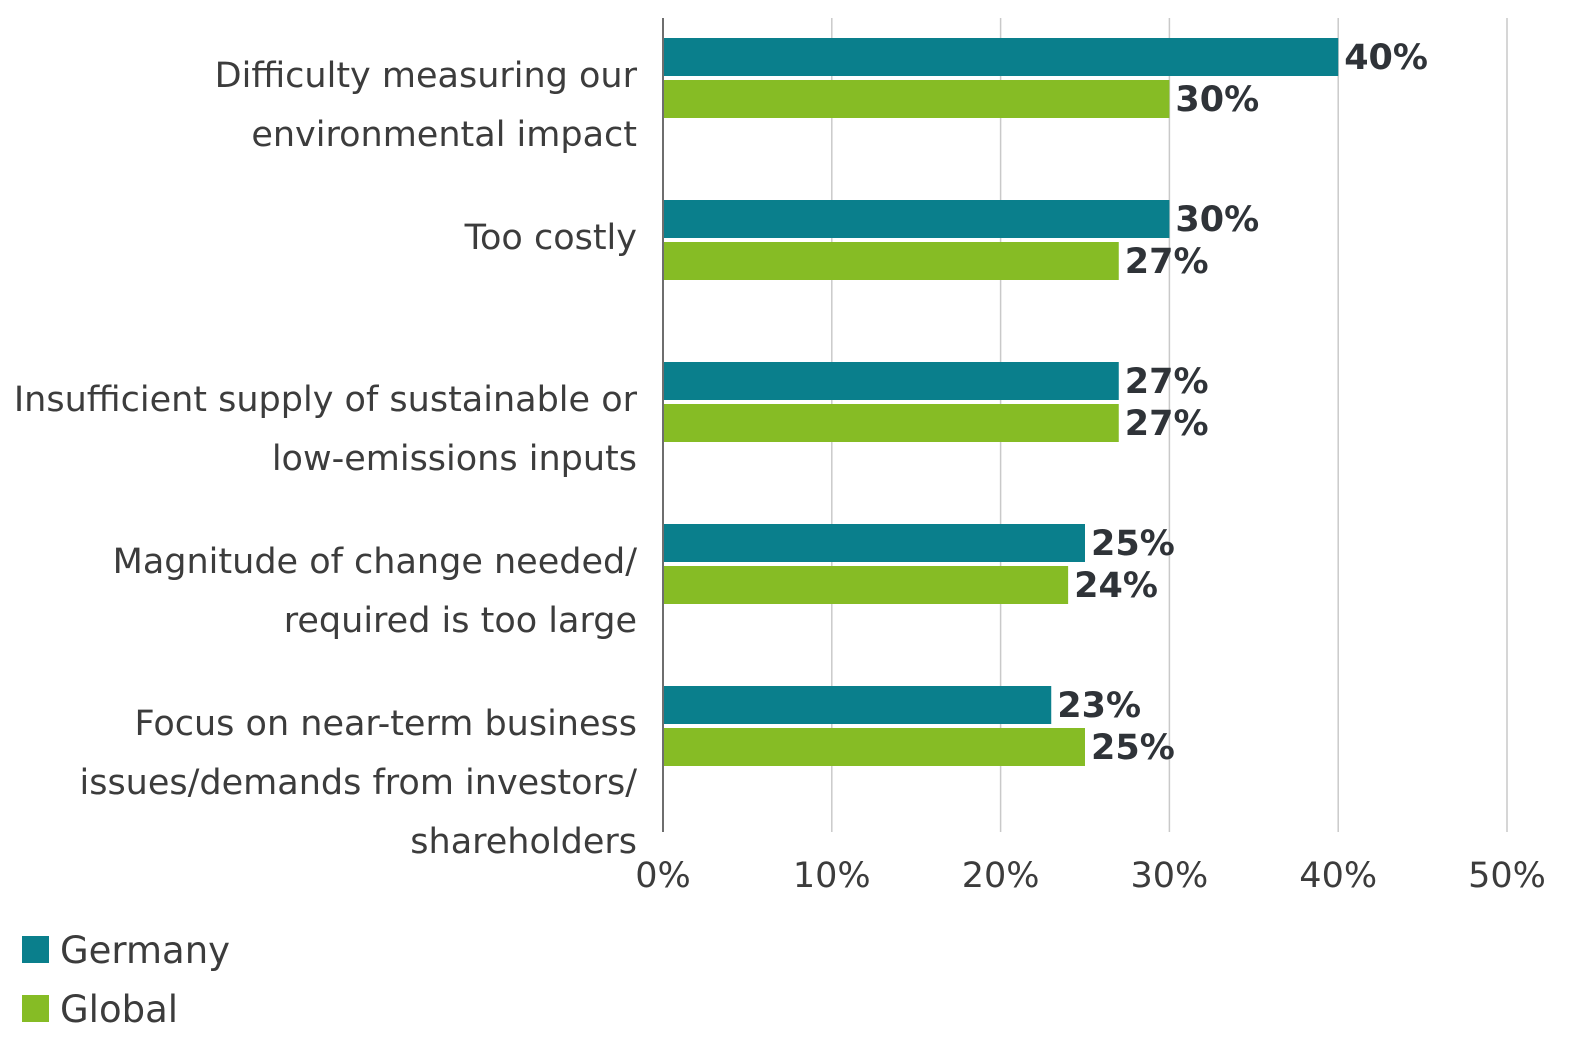 This screenshot has width=1578, height=1053. I want to click on category-label: Focus on near-term business, so click(385, 724).